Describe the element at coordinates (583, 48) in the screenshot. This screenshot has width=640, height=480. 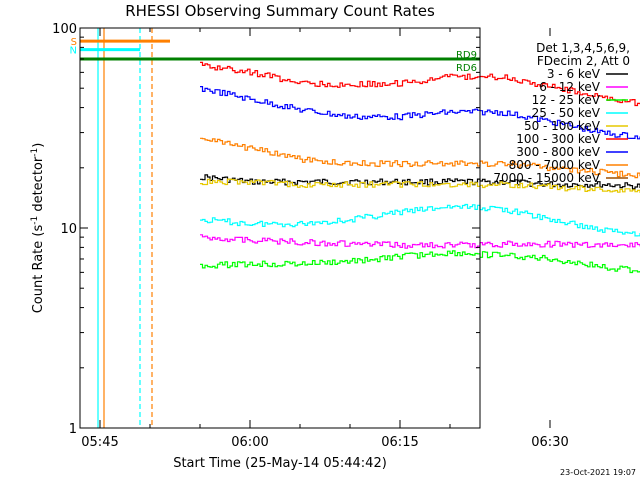
I see `legend-header-line-1: Det 1,3,4,5,6,9,` at that location.